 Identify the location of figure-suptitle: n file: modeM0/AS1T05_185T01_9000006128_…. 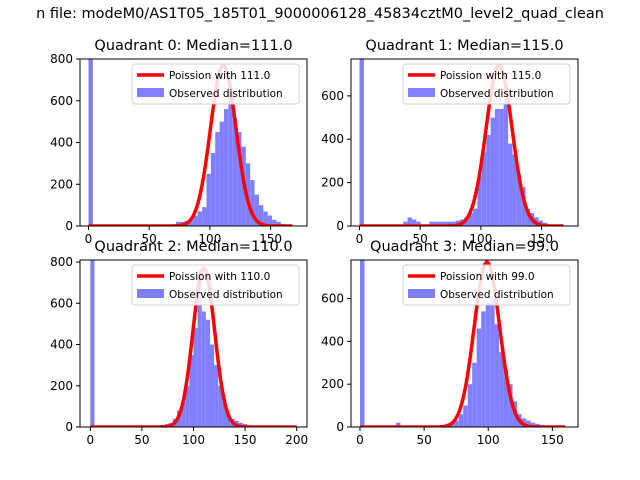
(320, 14).